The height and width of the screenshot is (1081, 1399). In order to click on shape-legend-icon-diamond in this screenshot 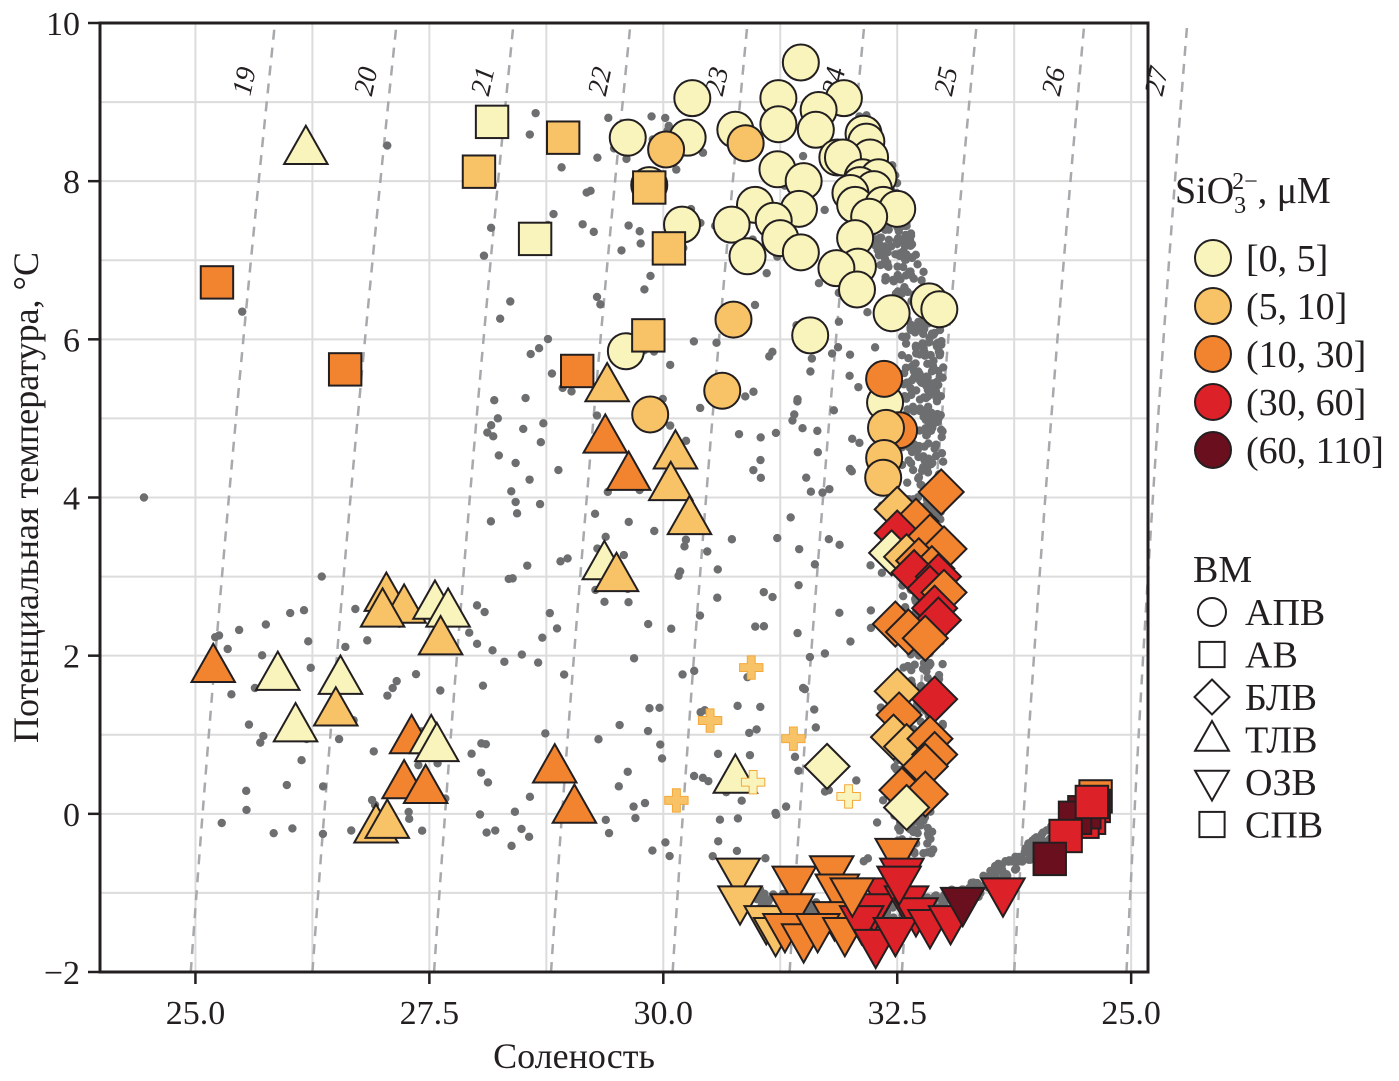, I will do `click(1212, 697)`.